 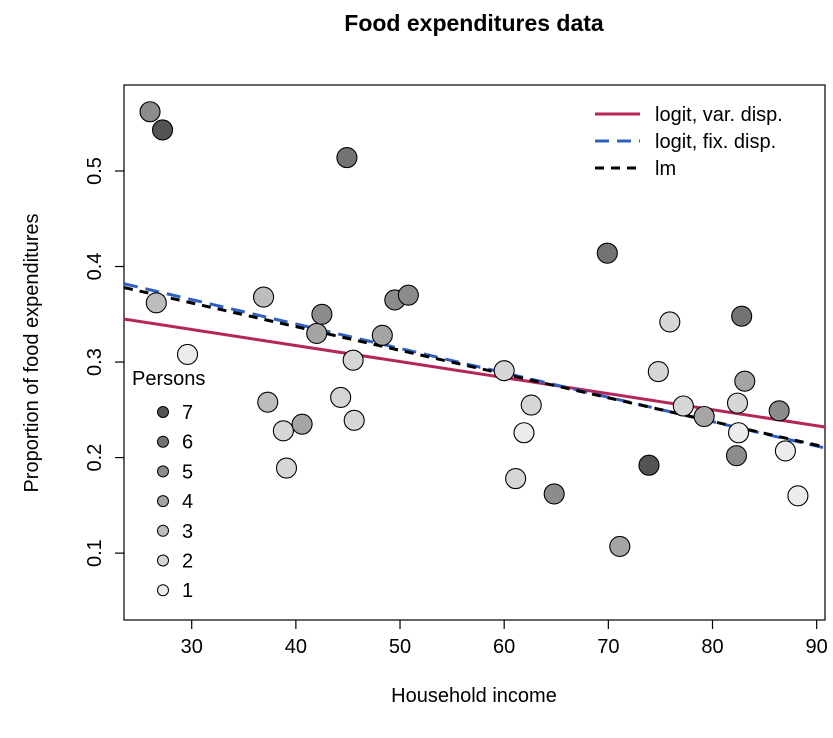 I want to click on size-legend-label: 4, so click(x=187, y=502).